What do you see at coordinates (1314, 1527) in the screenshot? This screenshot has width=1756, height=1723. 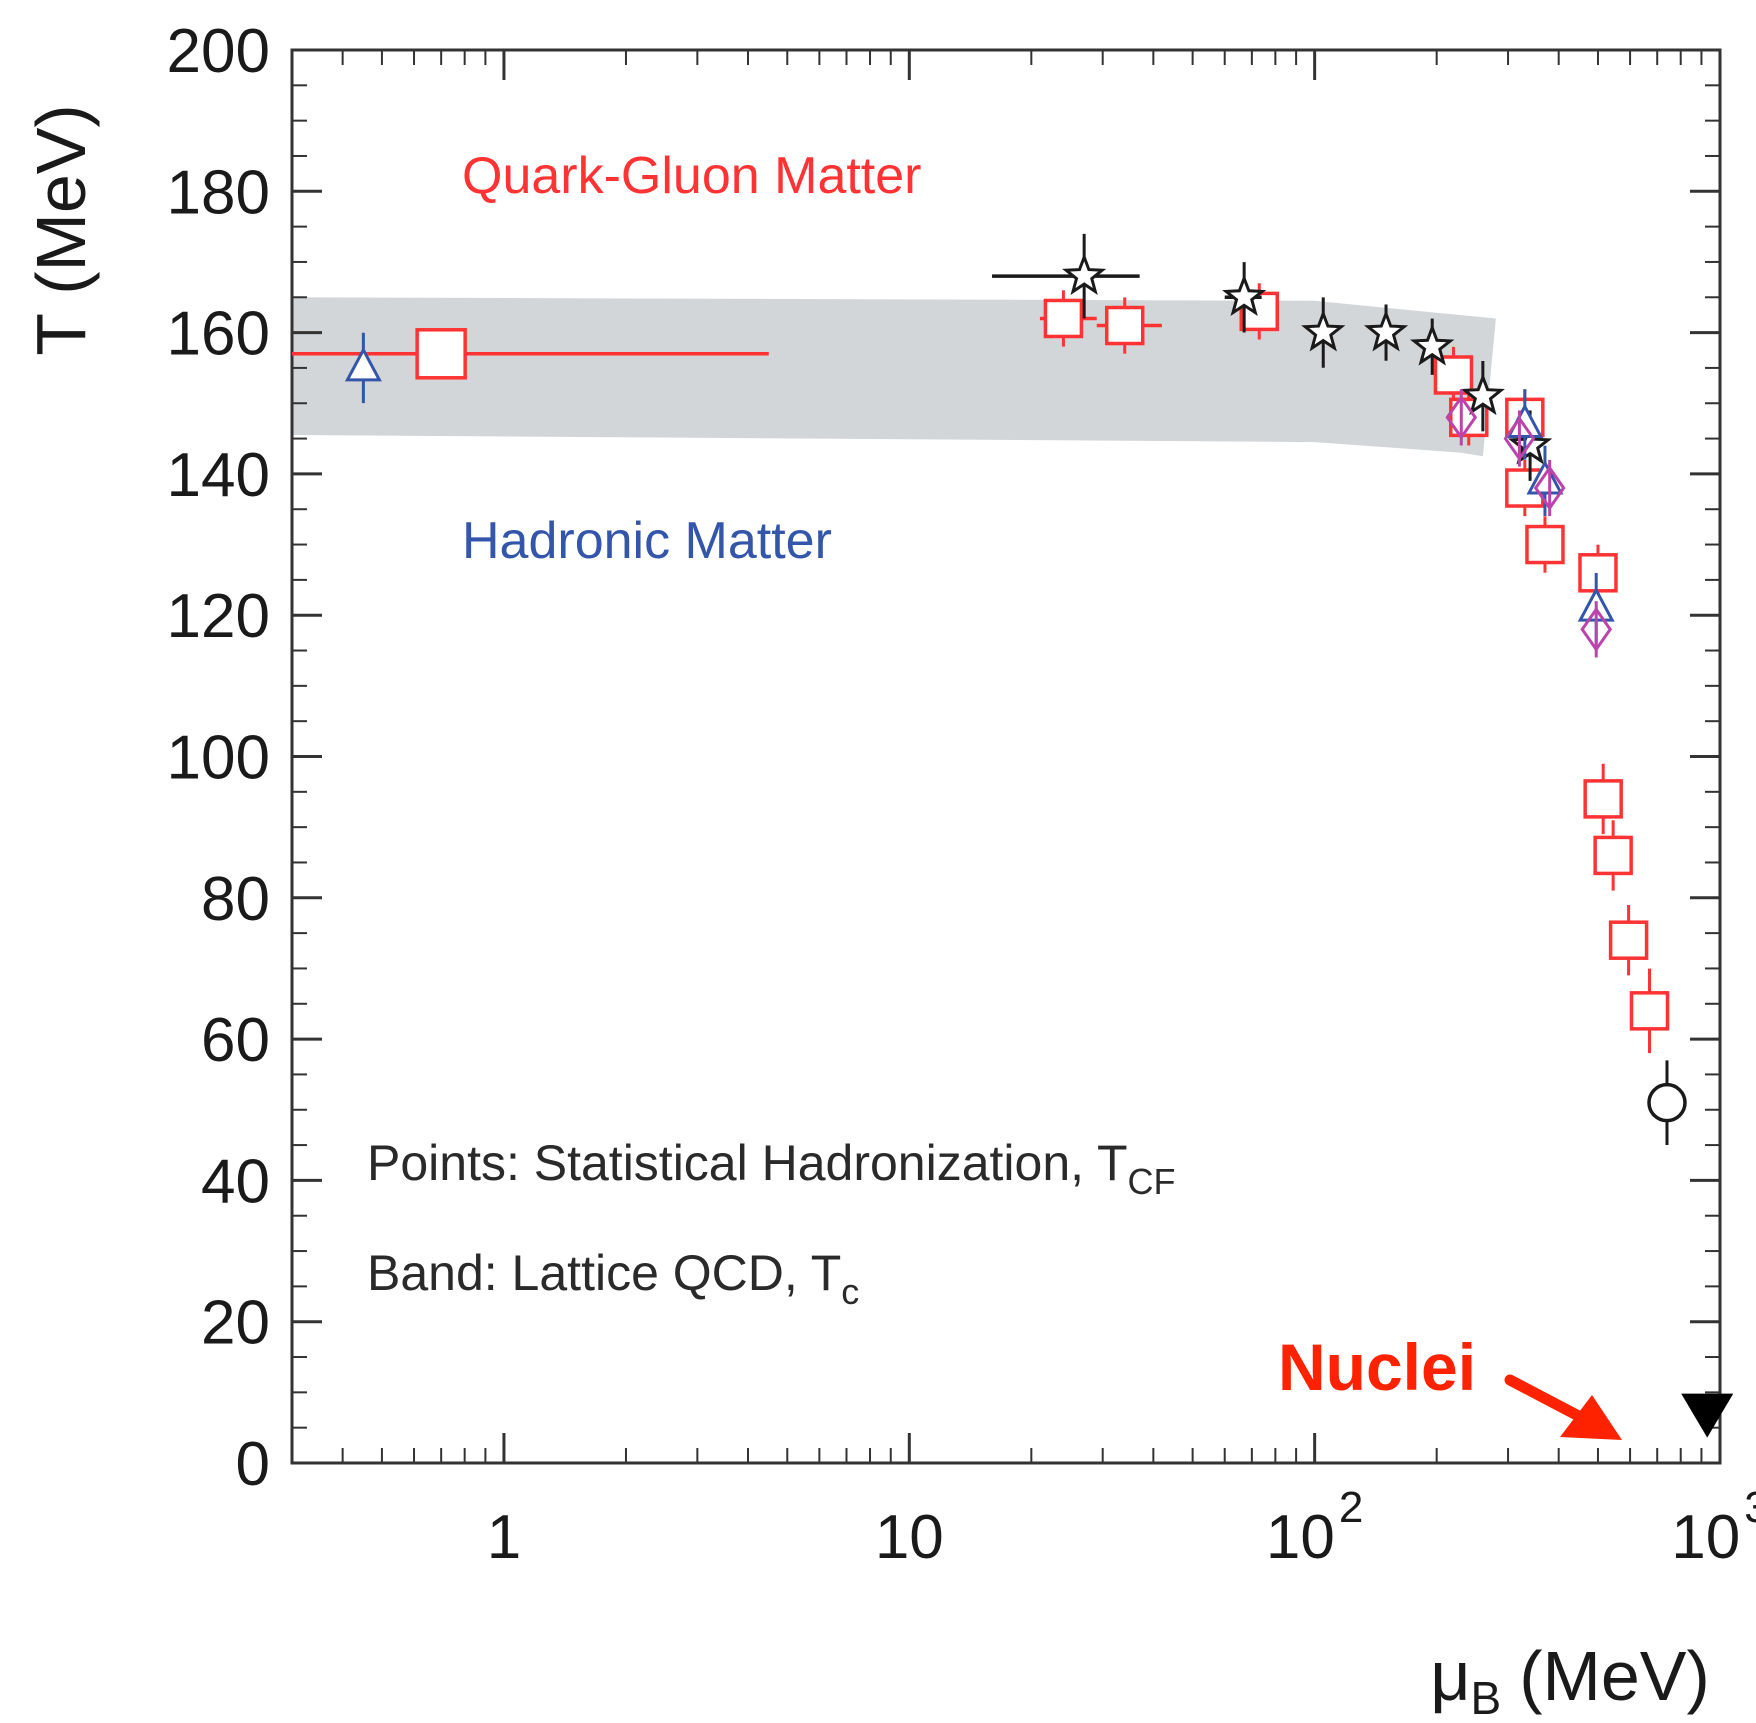 I see `x-tick-label: 10²` at bounding box center [1314, 1527].